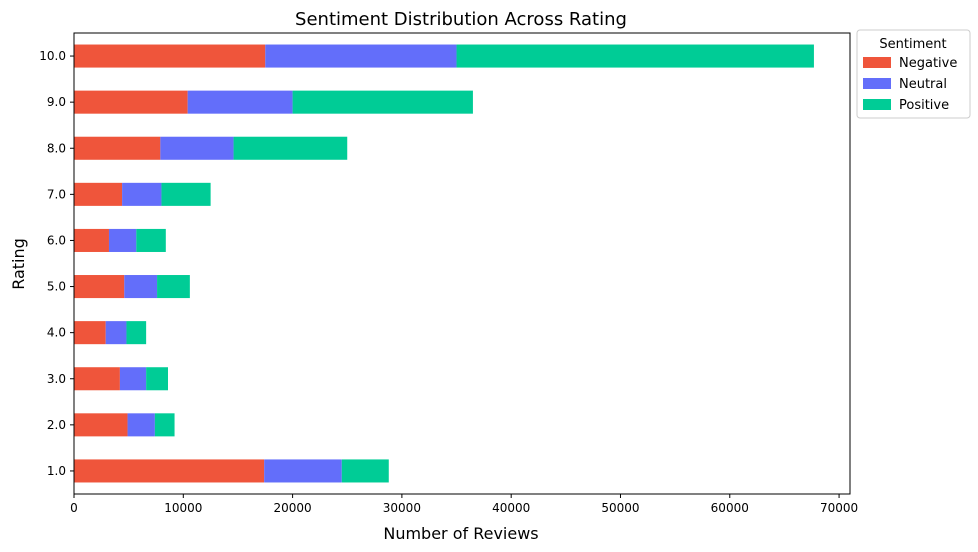 This screenshot has width=978, height=552. I want to click on x-tick-label: 40000, so click(511, 508).